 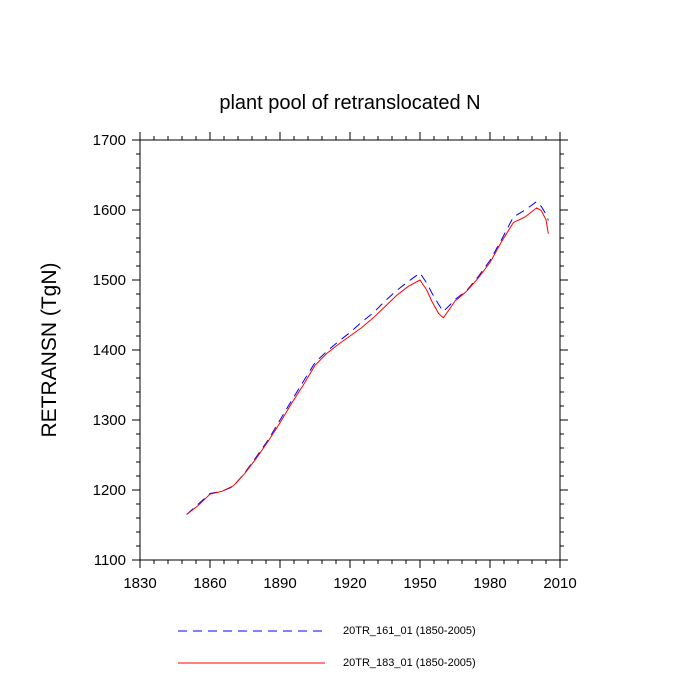 I want to click on x-tick-label: 1920, so click(x=349, y=583).